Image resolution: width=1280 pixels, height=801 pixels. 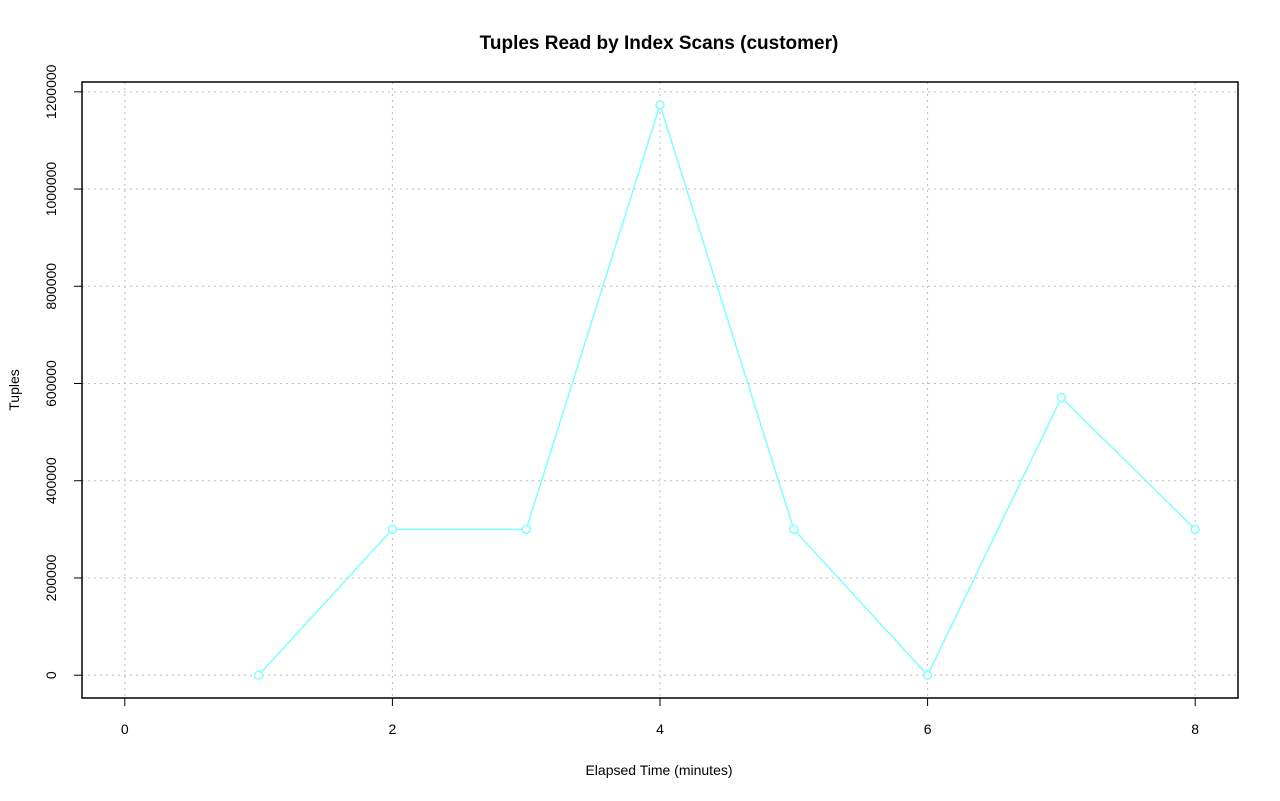 What do you see at coordinates (1195, 729) in the screenshot?
I see `x-tick-label: 8` at bounding box center [1195, 729].